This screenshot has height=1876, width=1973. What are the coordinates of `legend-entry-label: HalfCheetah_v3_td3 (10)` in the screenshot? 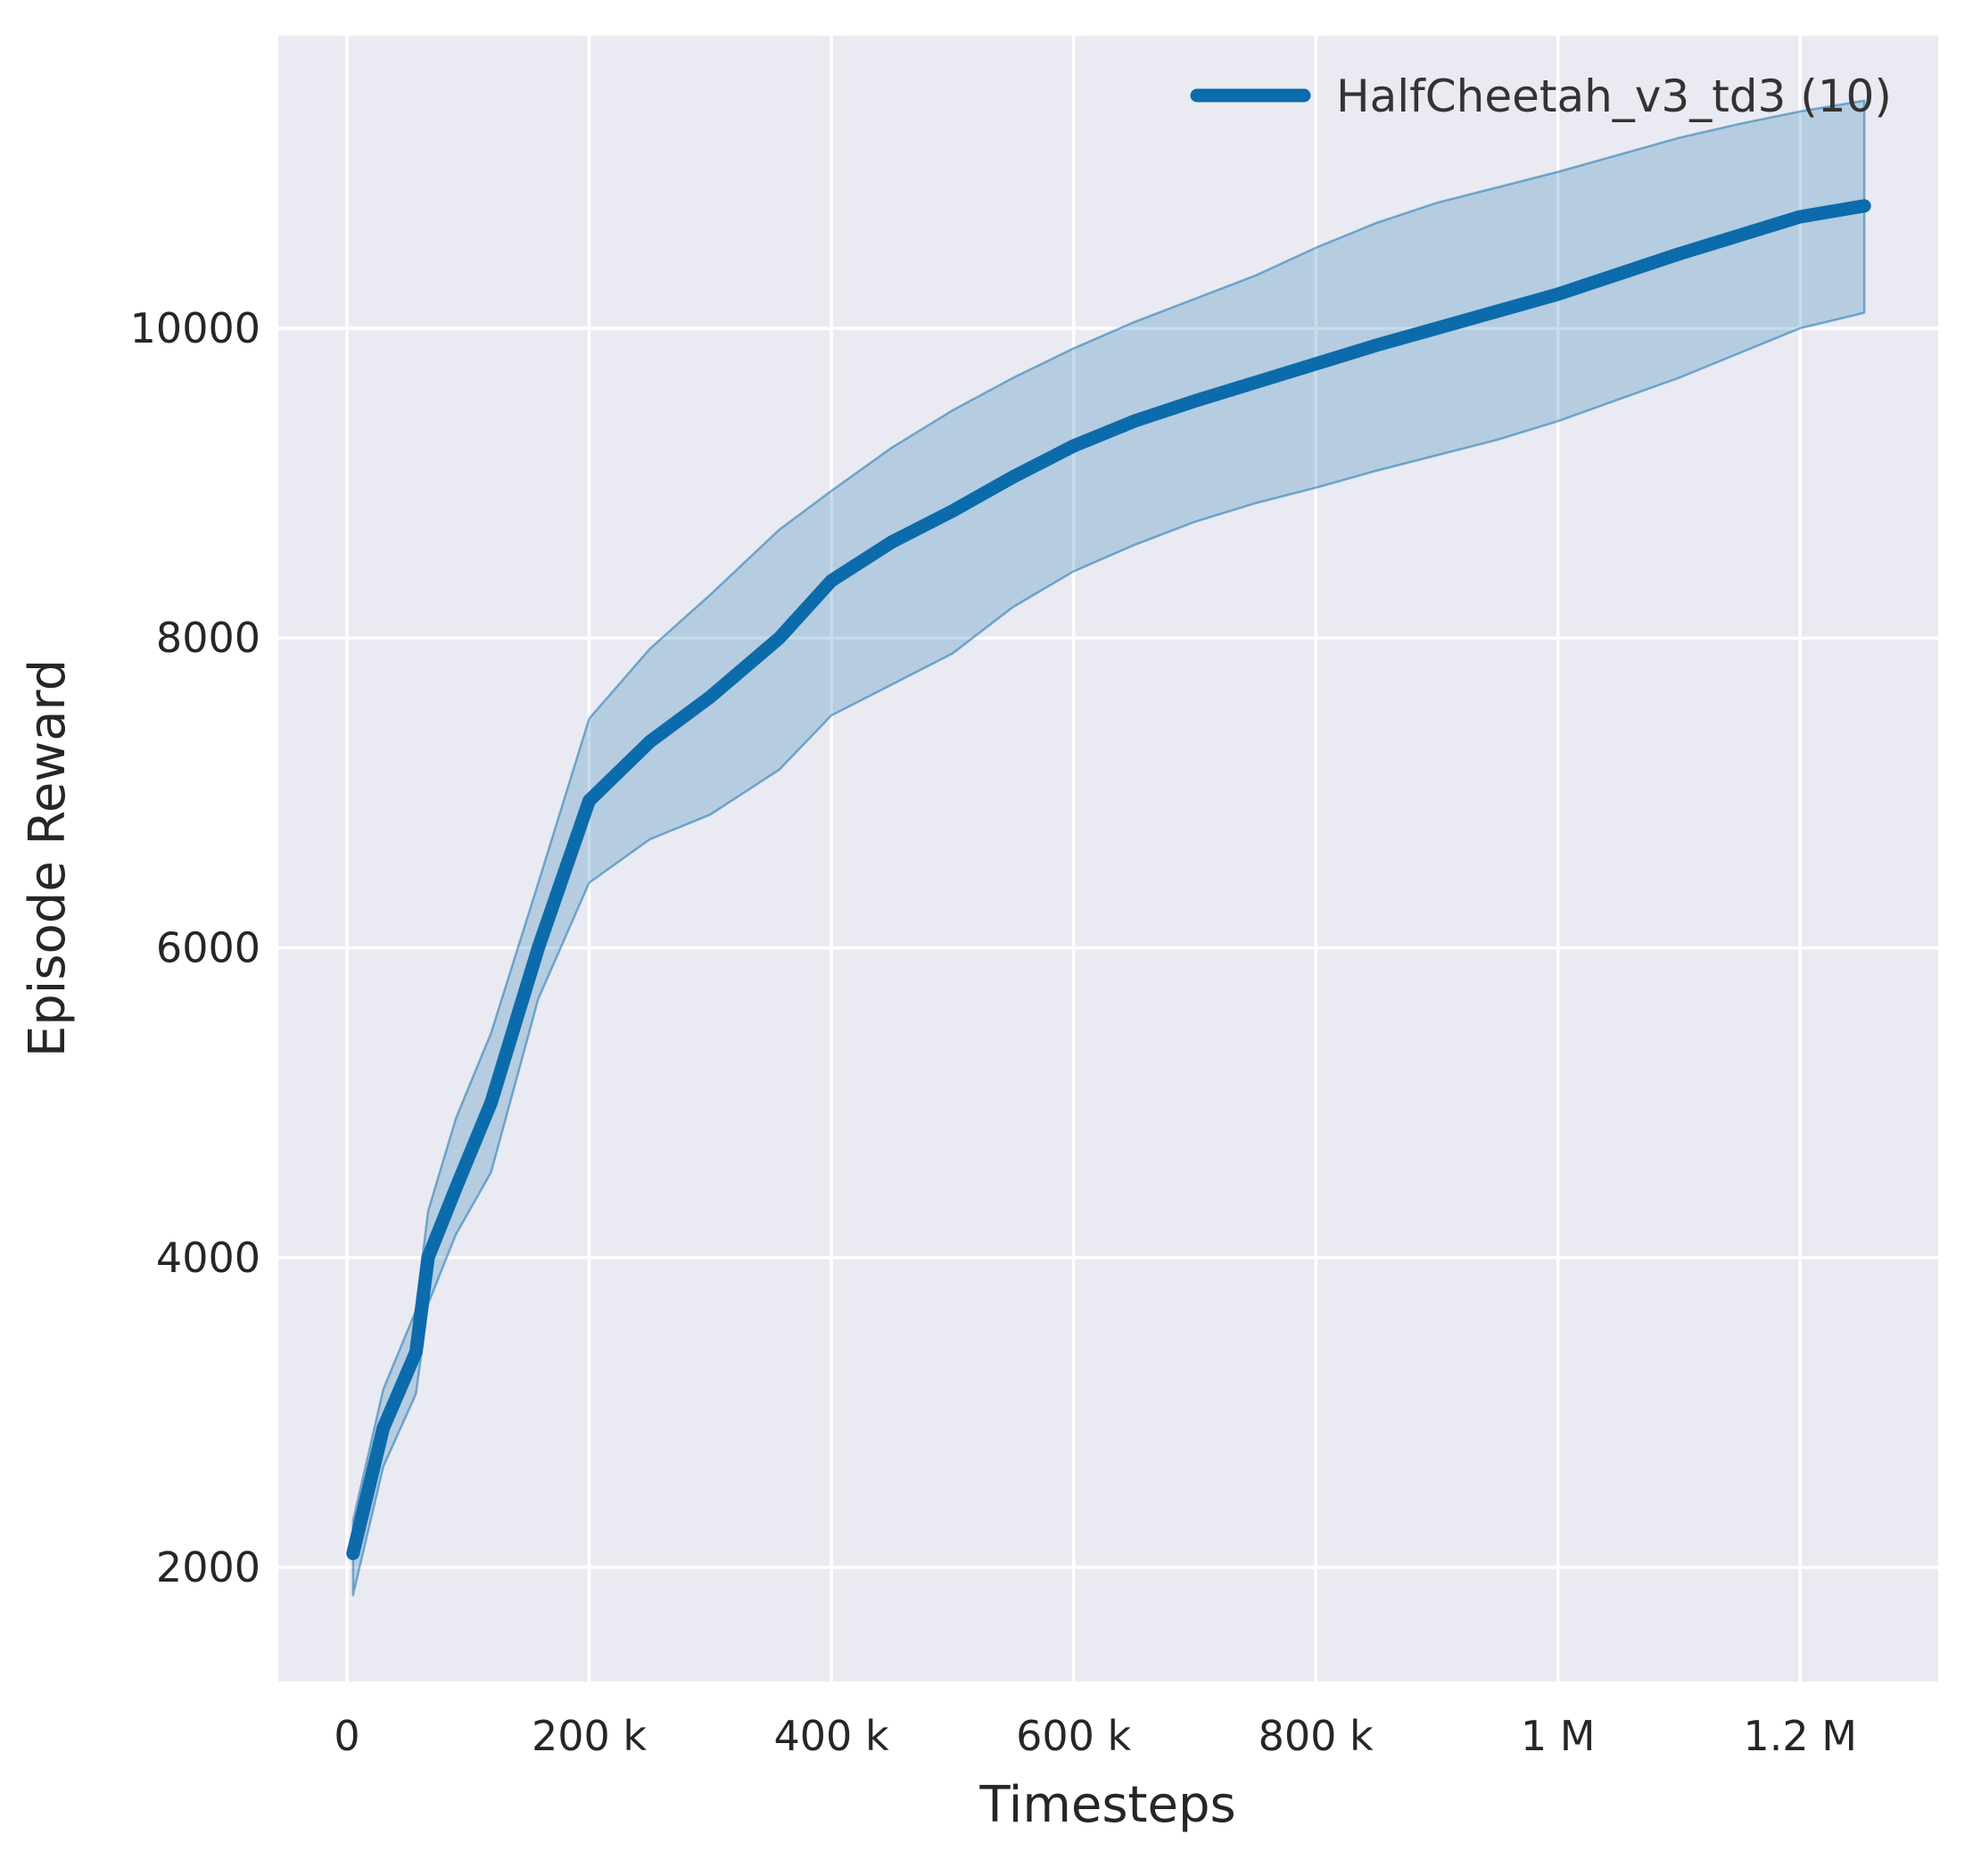 It's located at (1614, 96).